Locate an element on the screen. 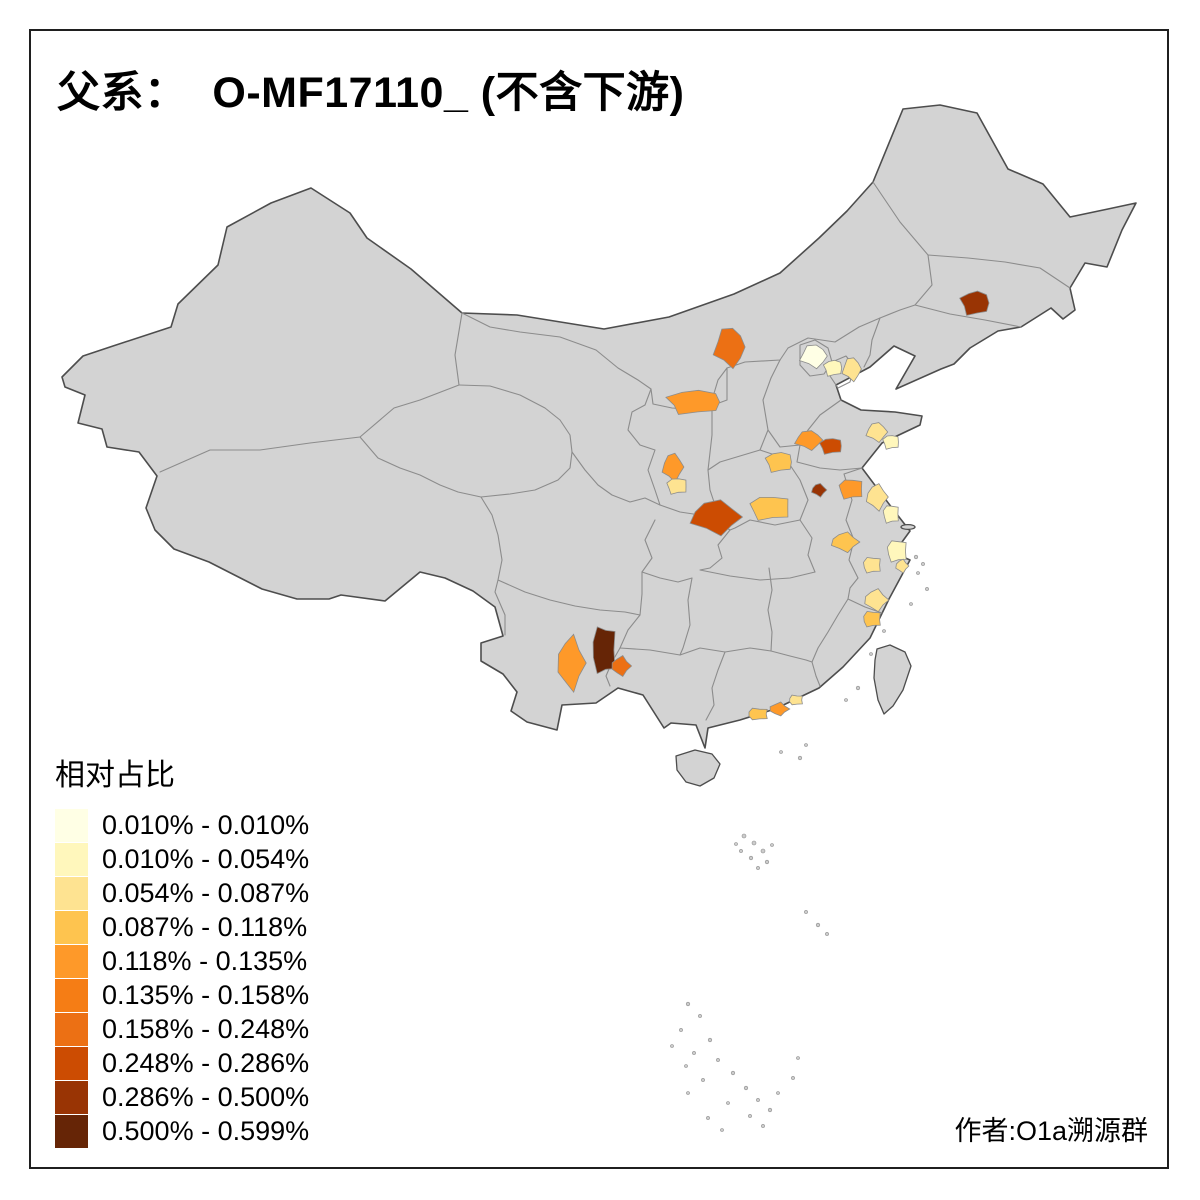 This screenshot has height=1200, width=1200. legend-label: 0.010% - 0.054% is located at coordinates (206, 859).